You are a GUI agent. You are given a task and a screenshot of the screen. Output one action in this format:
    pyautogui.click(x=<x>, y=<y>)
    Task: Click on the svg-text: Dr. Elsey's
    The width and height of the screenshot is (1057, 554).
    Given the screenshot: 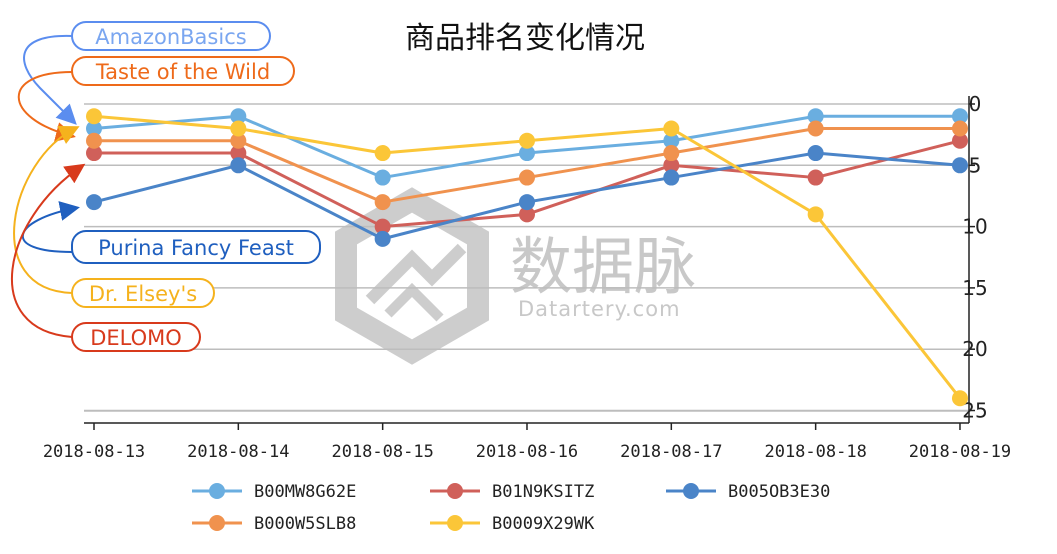 What is the action you would take?
    pyautogui.click(x=143, y=294)
    